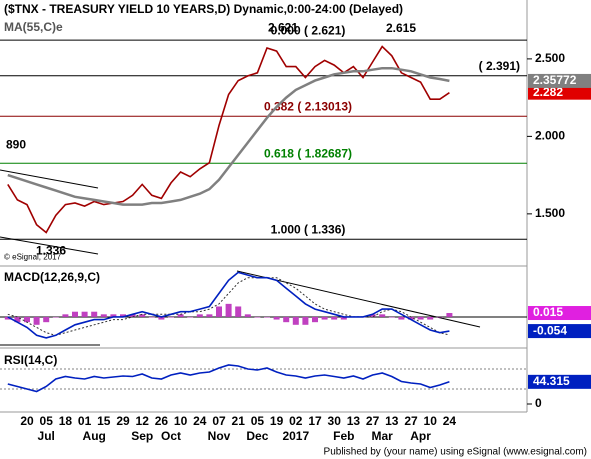 This screenshot has width=591, height=459. I want to click on level-label: ( 2.391), so click(499, 66).